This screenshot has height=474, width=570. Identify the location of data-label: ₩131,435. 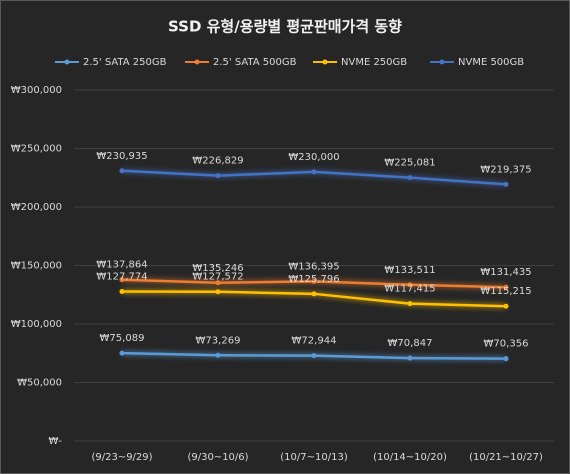
(505, 272).